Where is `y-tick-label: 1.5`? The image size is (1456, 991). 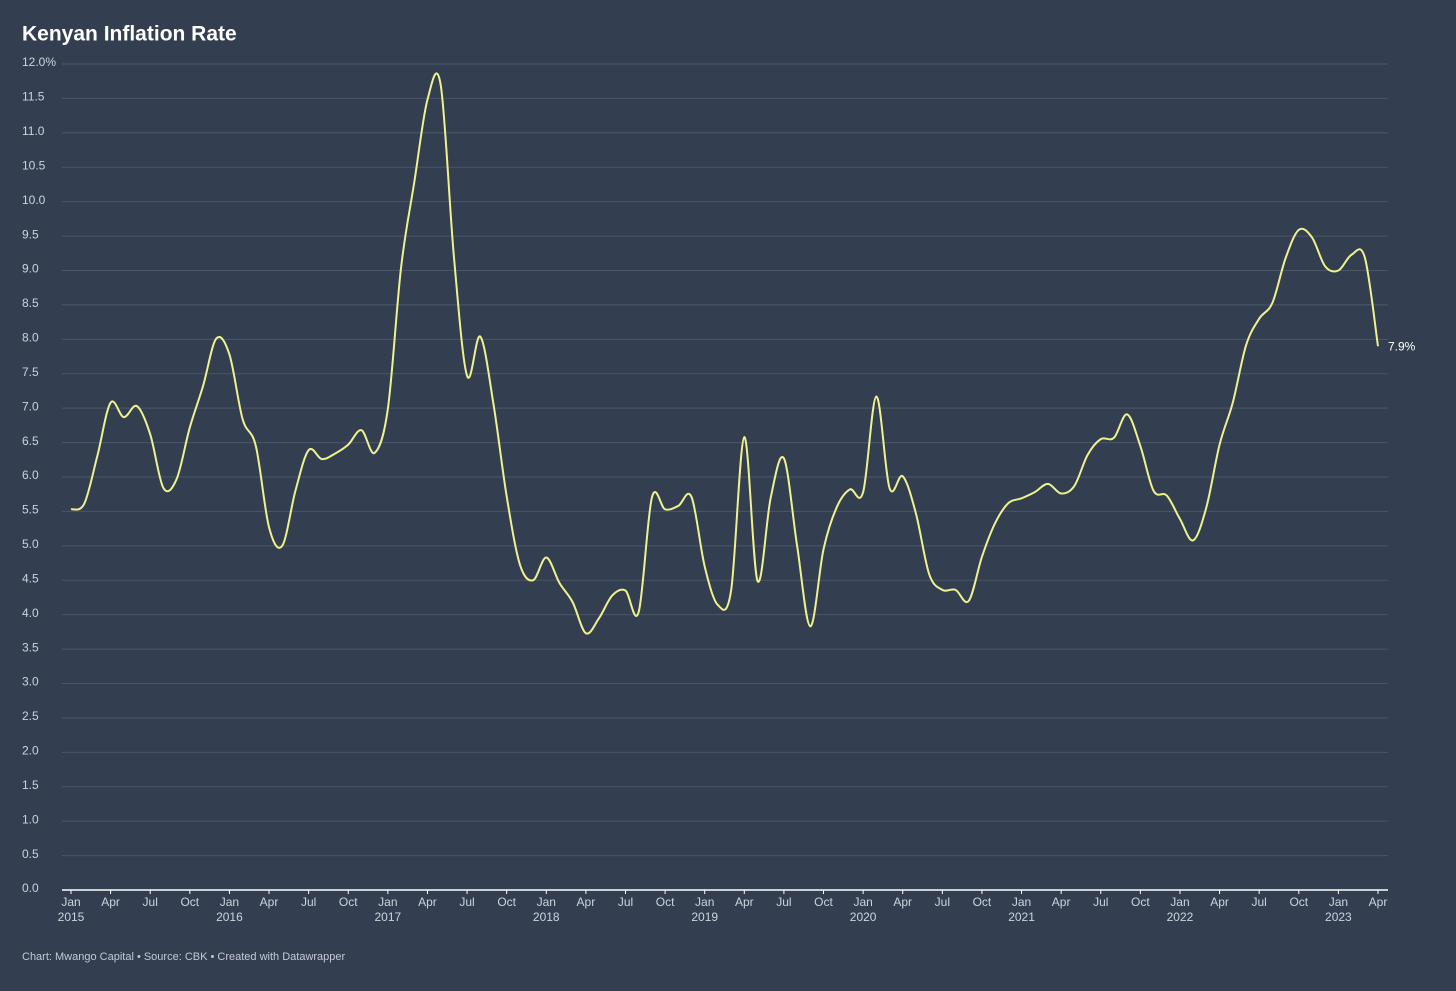 y-tick-label: 1.5 is located at coordinates (30, 785).